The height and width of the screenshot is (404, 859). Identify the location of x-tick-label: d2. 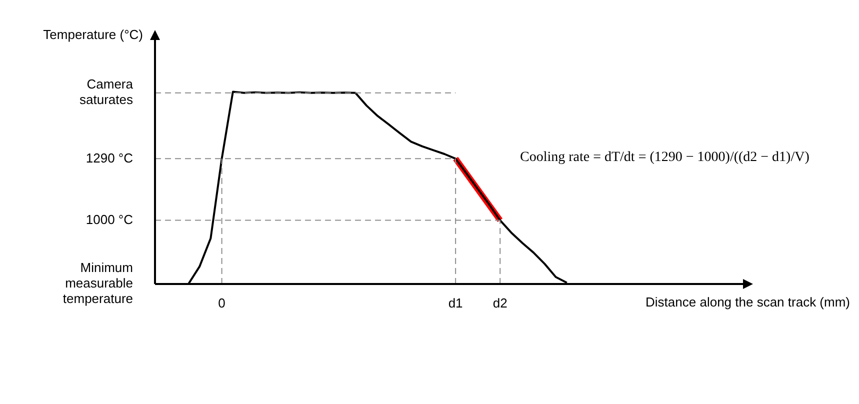
(500, 302).